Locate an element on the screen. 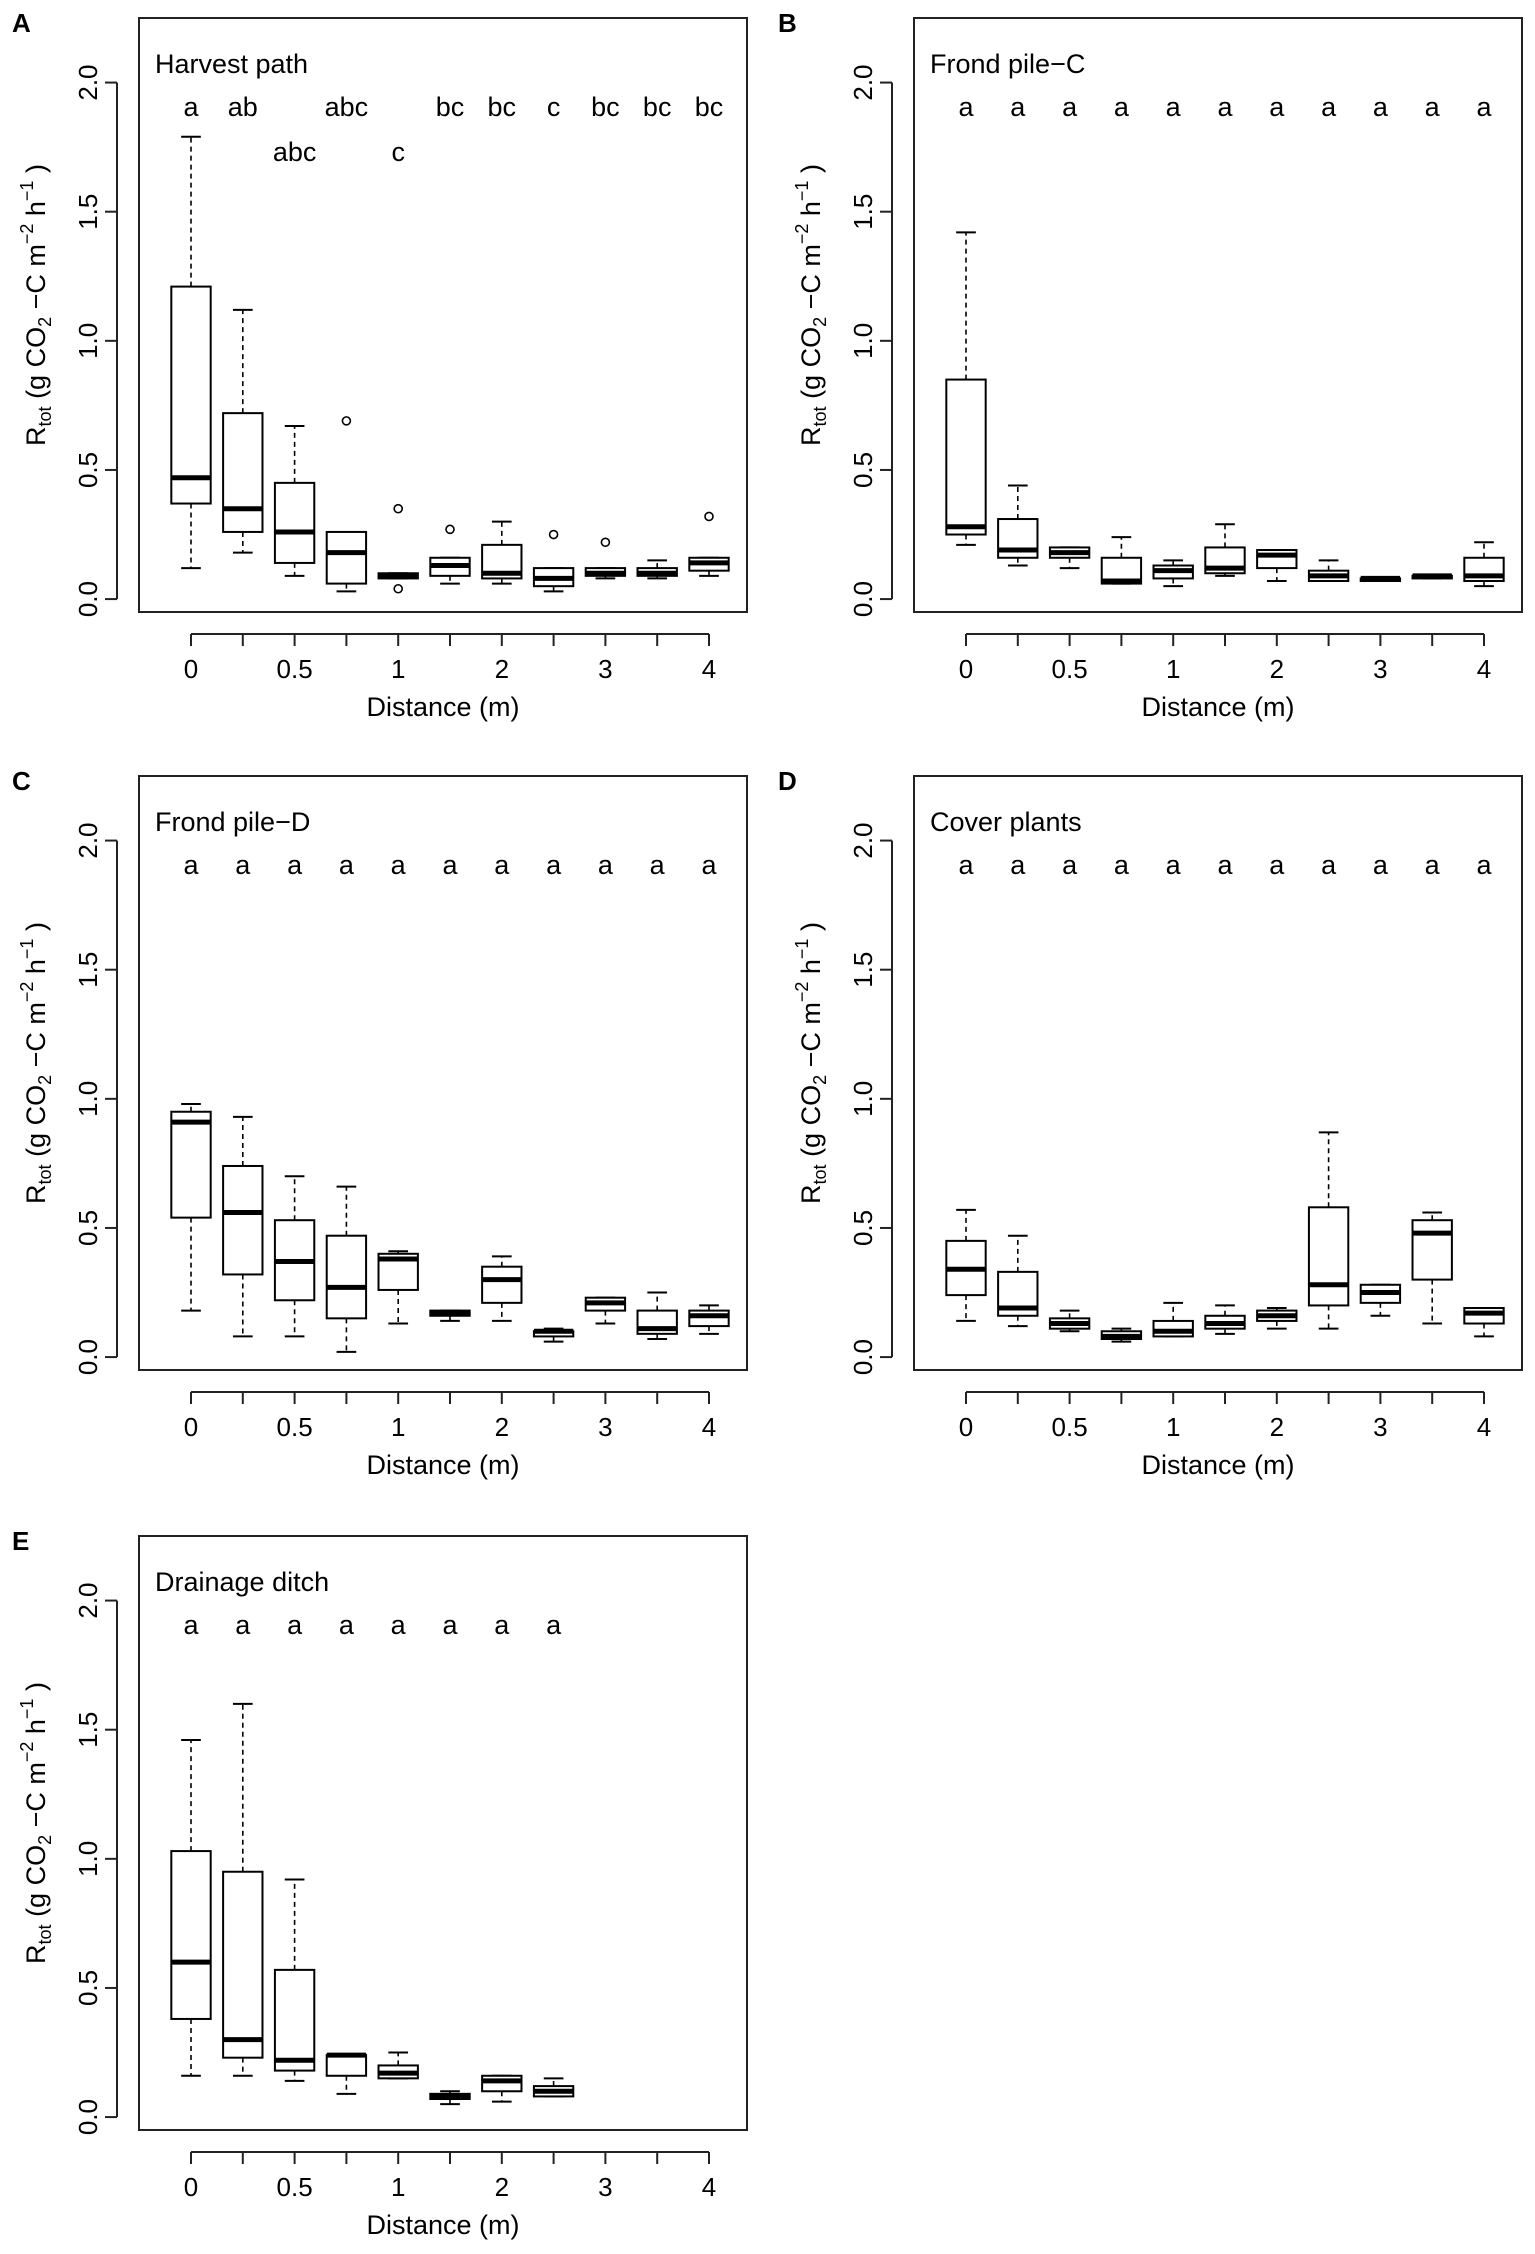 Image resolution: width=1535 pixels, height=2254 pixels. panel-letter: A is located at coordinates (21, 23).